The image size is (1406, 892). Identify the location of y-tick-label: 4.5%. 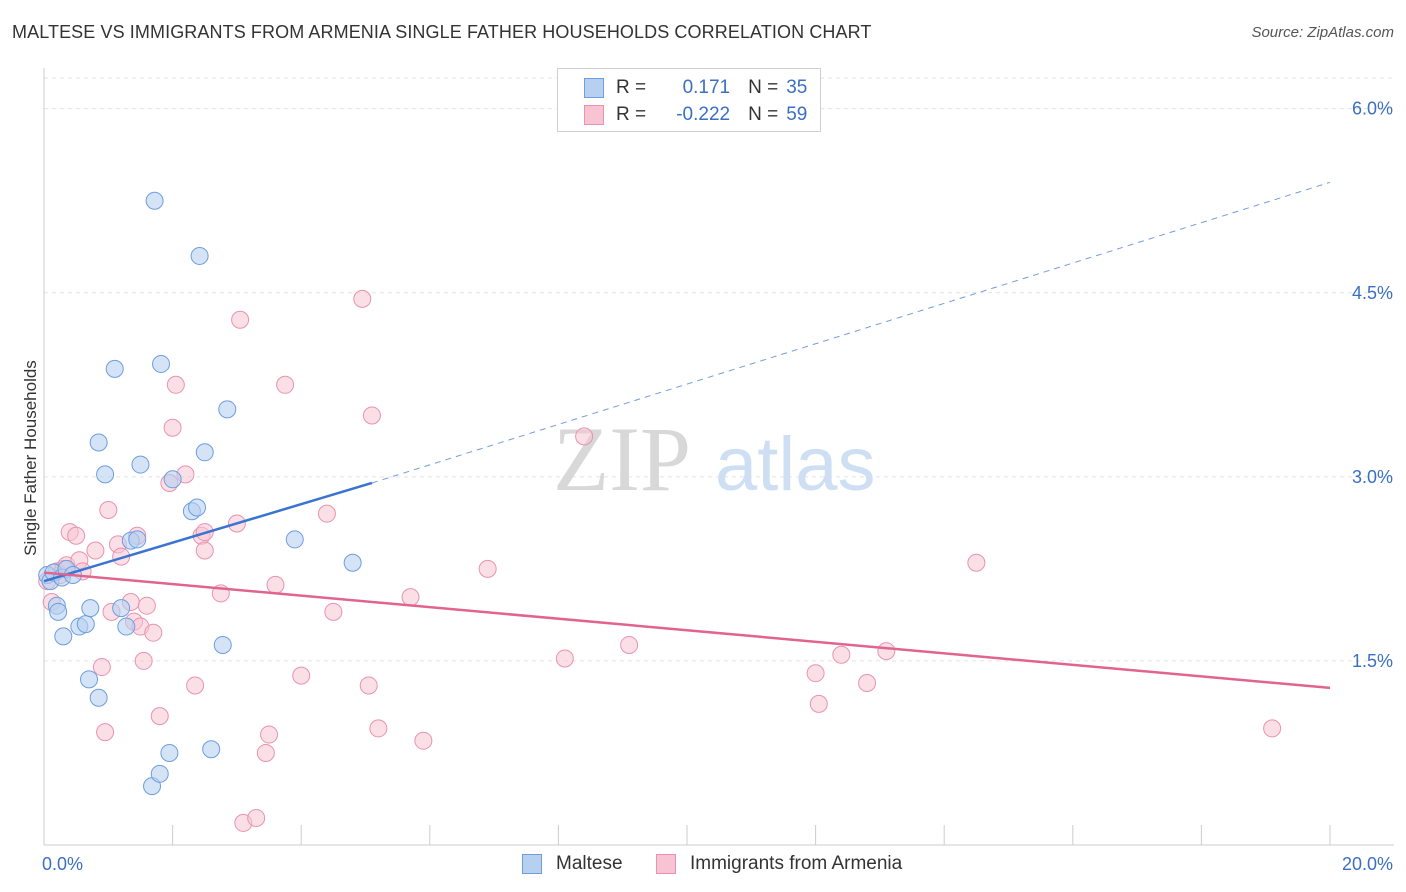
(1372, 293).